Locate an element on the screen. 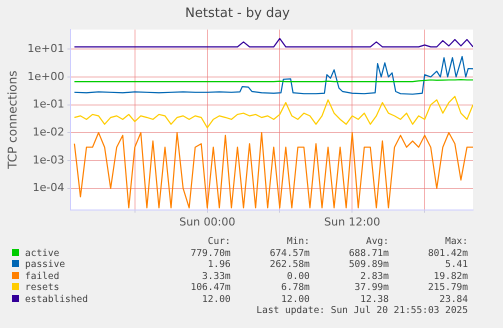  text: 23.84 is located at coordinates (453, 299).